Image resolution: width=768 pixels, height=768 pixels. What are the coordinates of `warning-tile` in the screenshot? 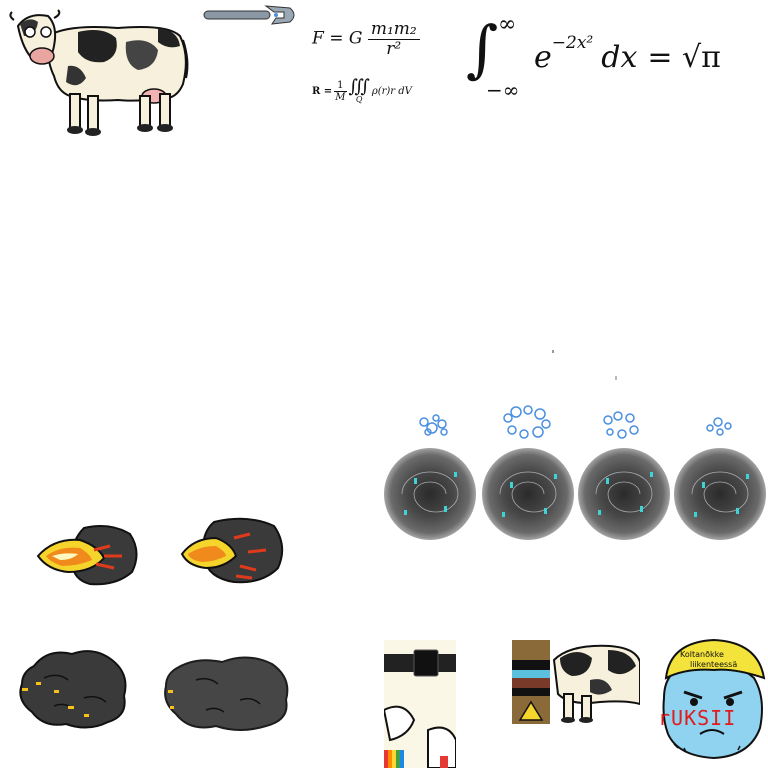 It's located at (531, 682).